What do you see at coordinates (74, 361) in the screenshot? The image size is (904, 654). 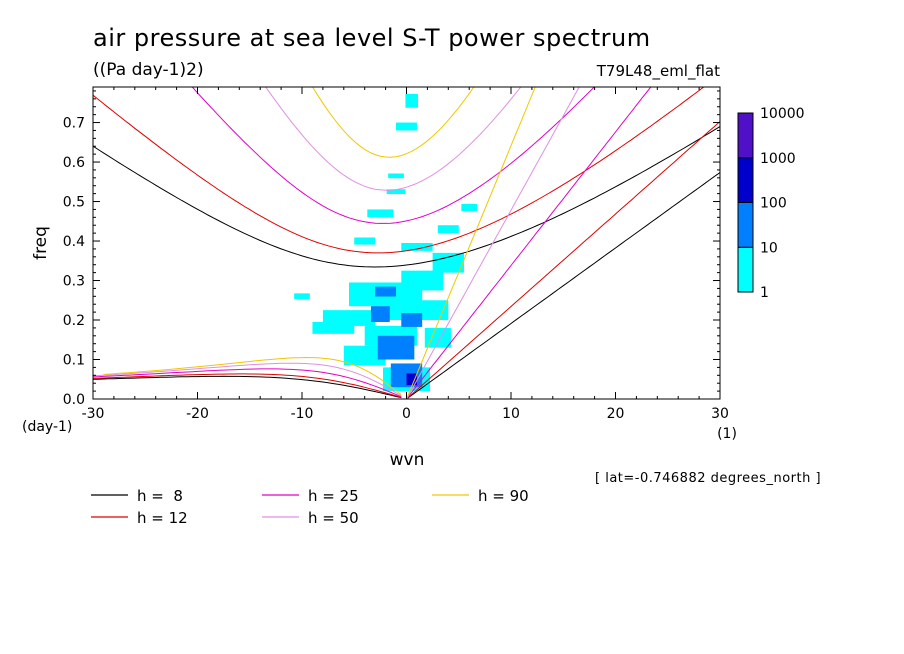 I see `y-tick-label: 0.1` at bounding box center [74, 361].